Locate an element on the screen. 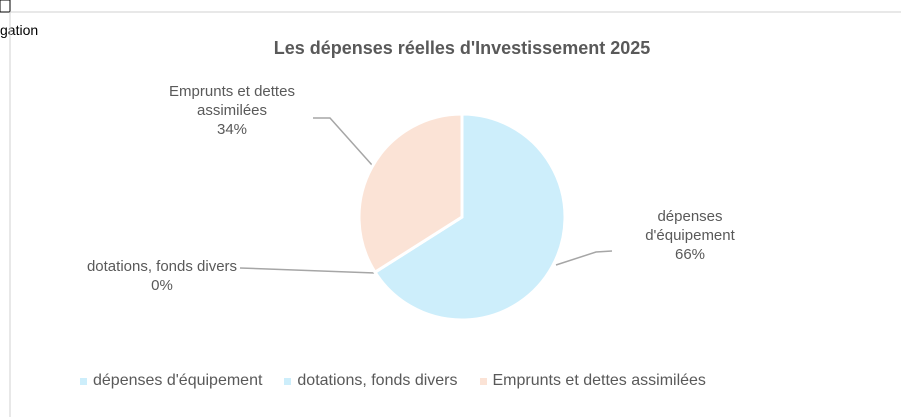 The image size is (901, 417). frame-corner is located at coordinates (5, 6).